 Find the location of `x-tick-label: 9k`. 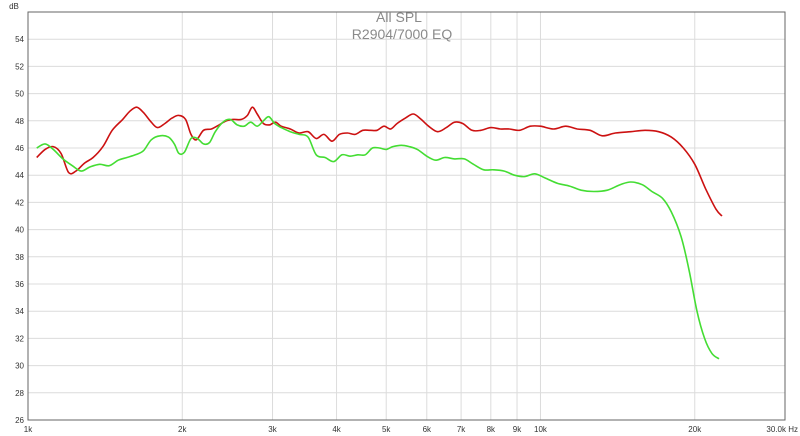

x-tick-label: 9k is located at coordinates (517, 429).